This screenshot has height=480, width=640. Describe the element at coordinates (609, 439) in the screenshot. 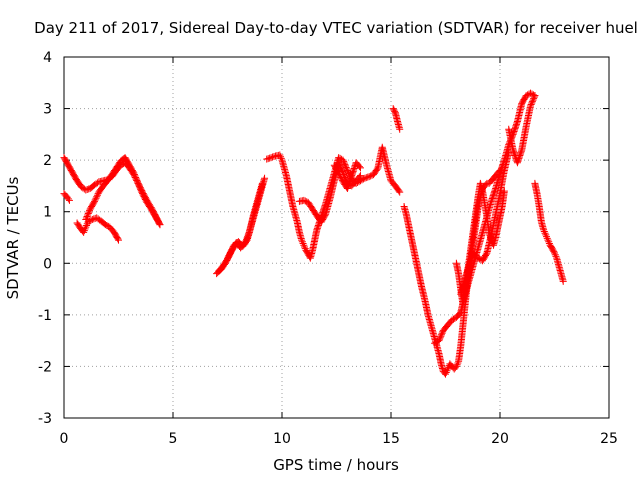

I see `x-tick-label: 25` at that location.